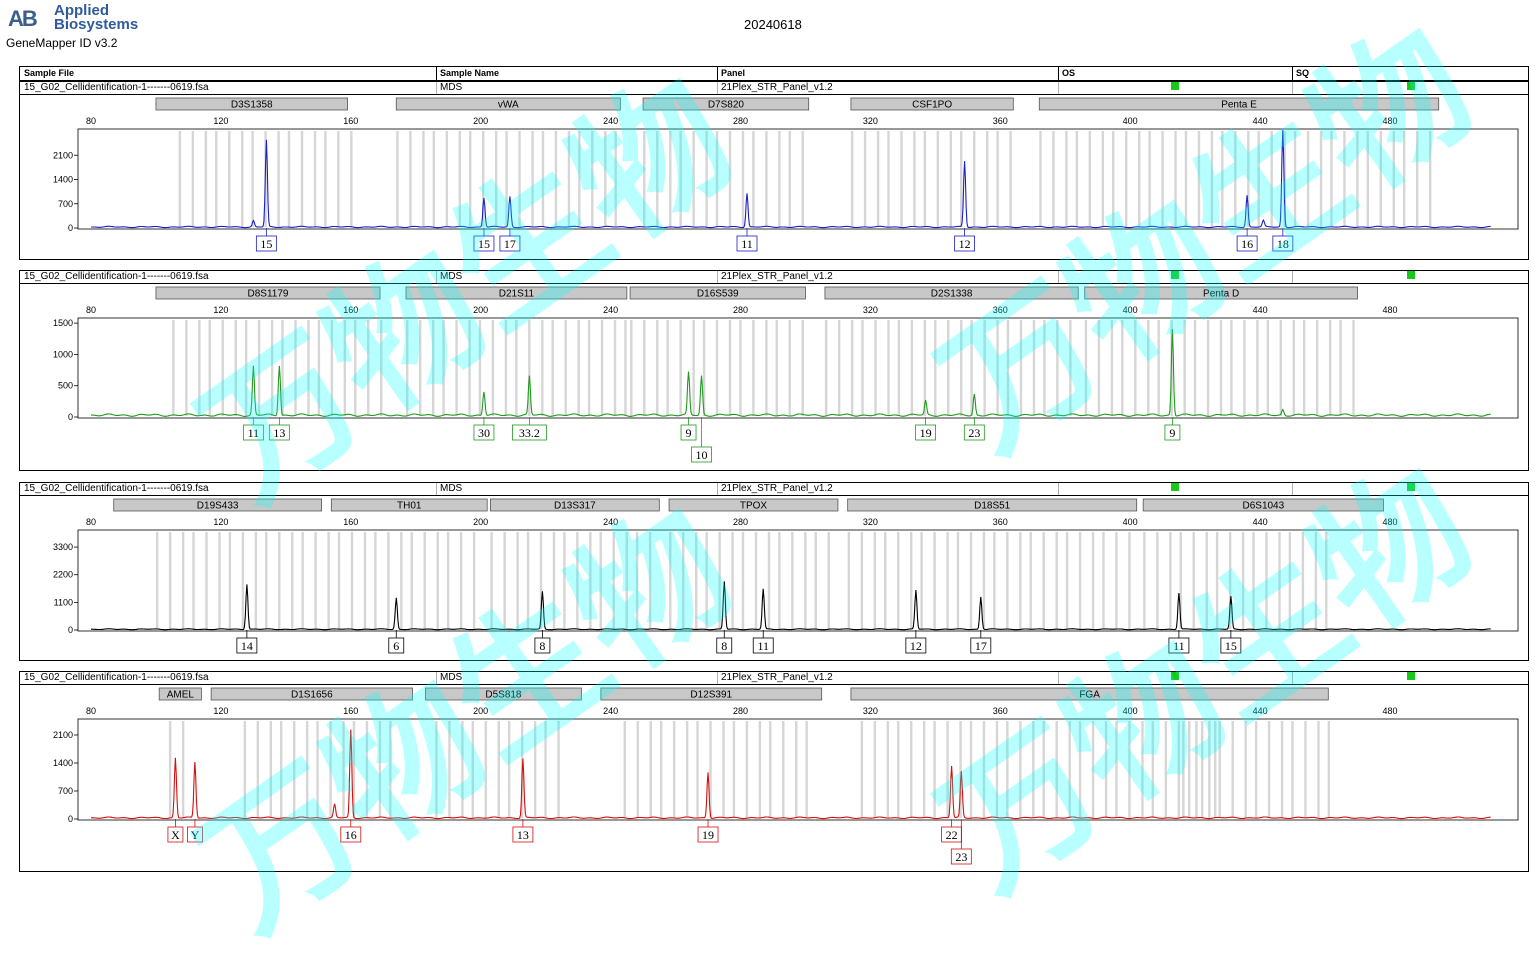 Image resolution: width=1535 pixels, height=969 pixels. What do you see at coordinates (740, 121) in the screenshot?
I see `x-tick-label: 280` at bounding box center [740, 121].